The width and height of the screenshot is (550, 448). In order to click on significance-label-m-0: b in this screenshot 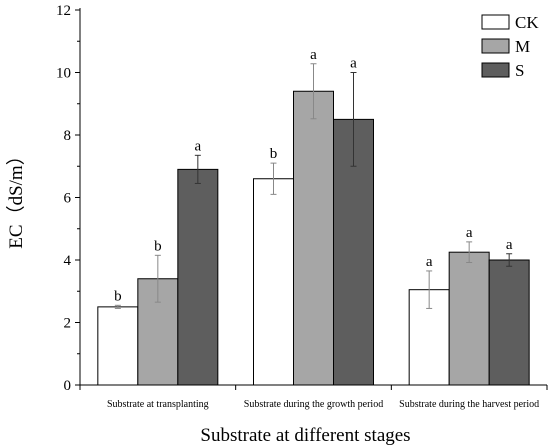, I will do `click(158, 246)`.